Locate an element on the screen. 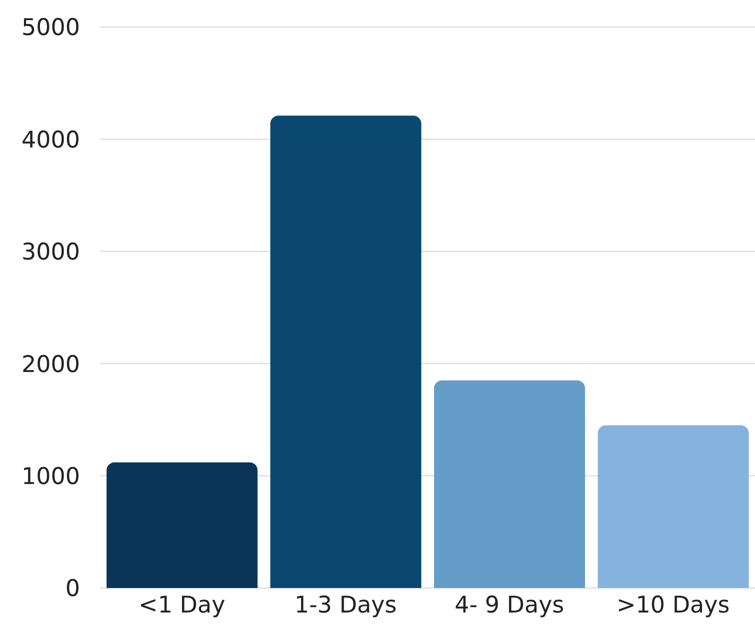 The image size is (755, 630). y-tick-label: 2000 is located at coordinates (50, 365).